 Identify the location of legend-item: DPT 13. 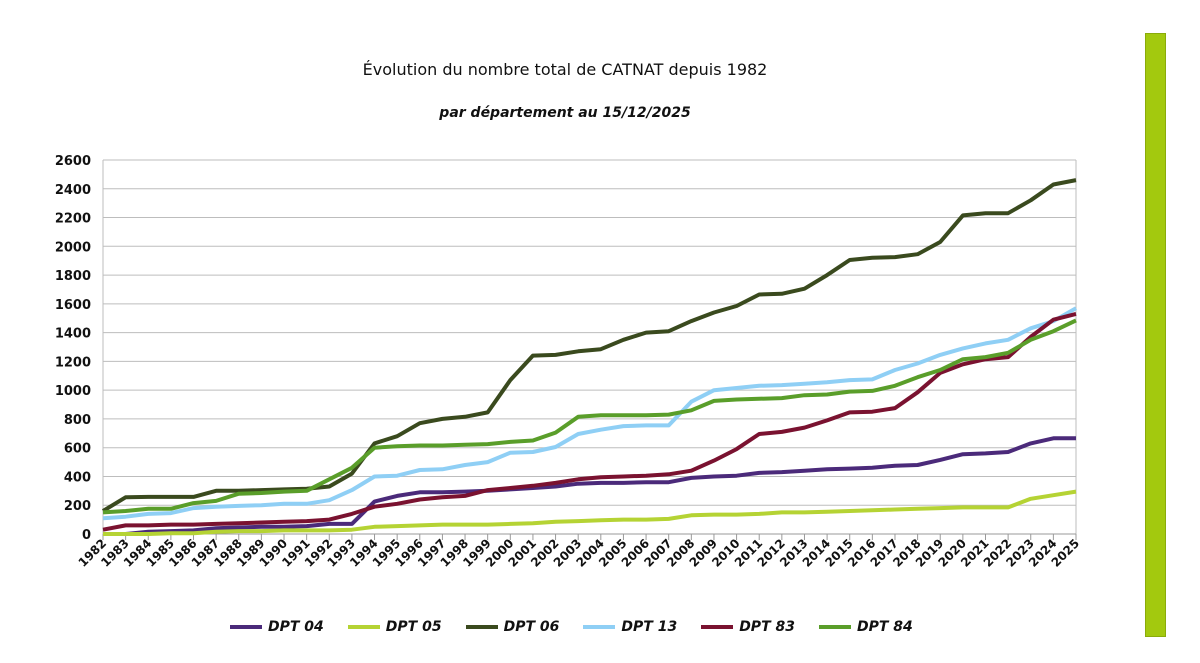
(630, 627).